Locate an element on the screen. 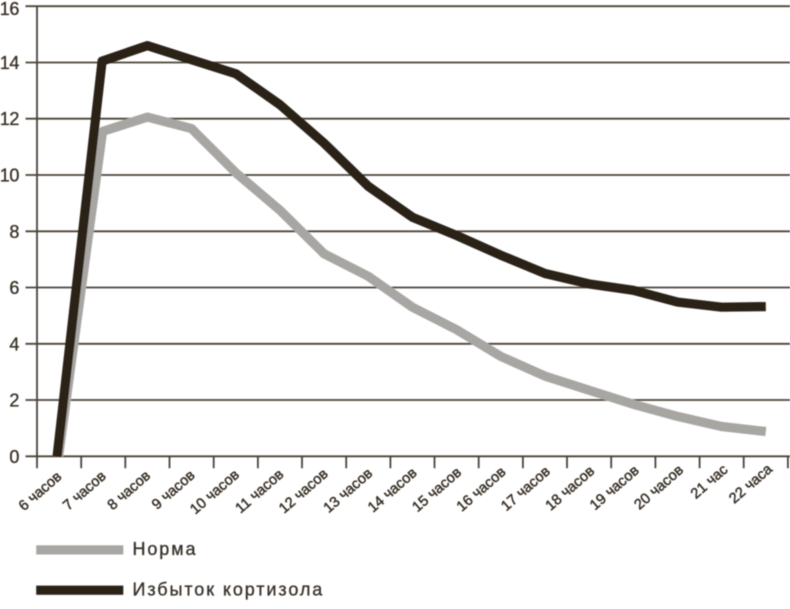 The image size is (790, 609). svg-text: 16 is located at coordinates (9, 9).